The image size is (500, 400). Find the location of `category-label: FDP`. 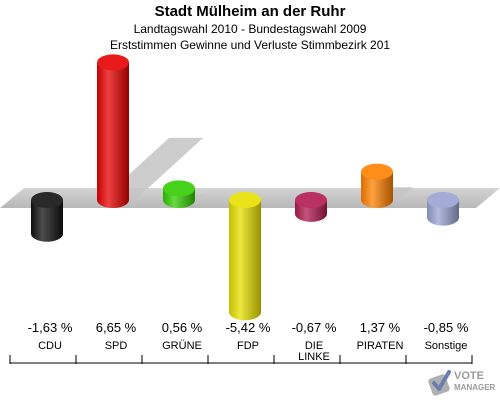

category-label: FDP is located at coordinates (248, 346).